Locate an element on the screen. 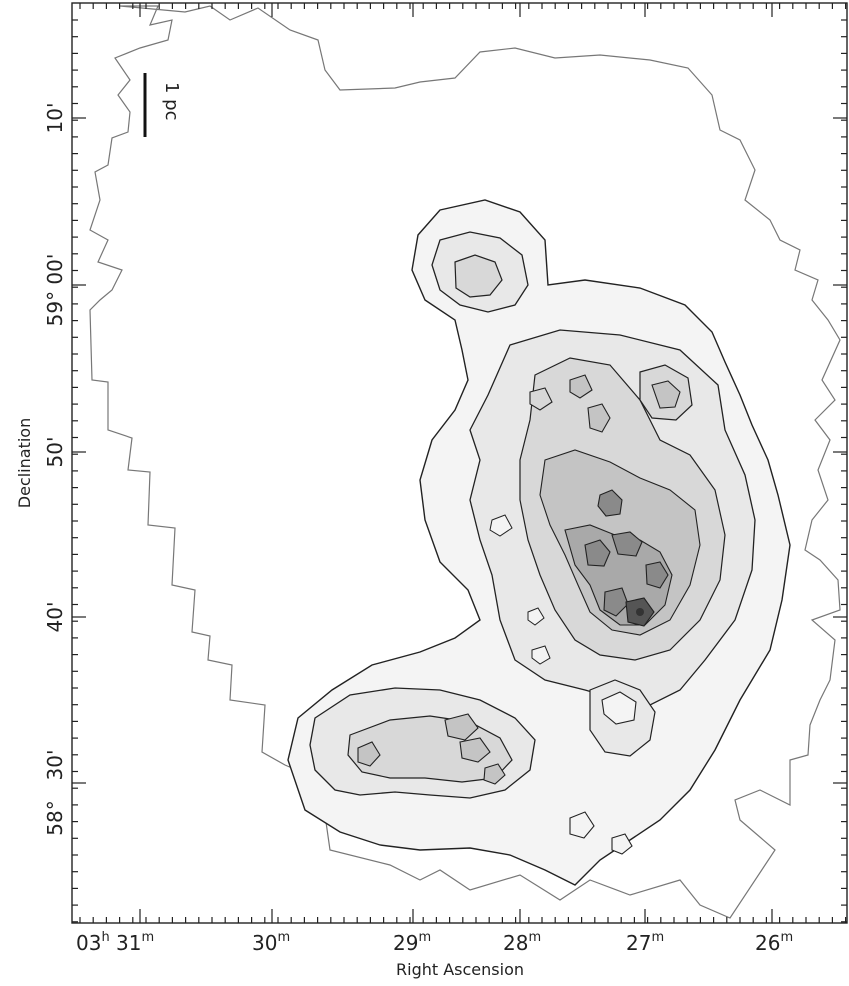 This screenshot has height=986, width=849. y-axis-title: Declination is located at coordinates (24, 463).